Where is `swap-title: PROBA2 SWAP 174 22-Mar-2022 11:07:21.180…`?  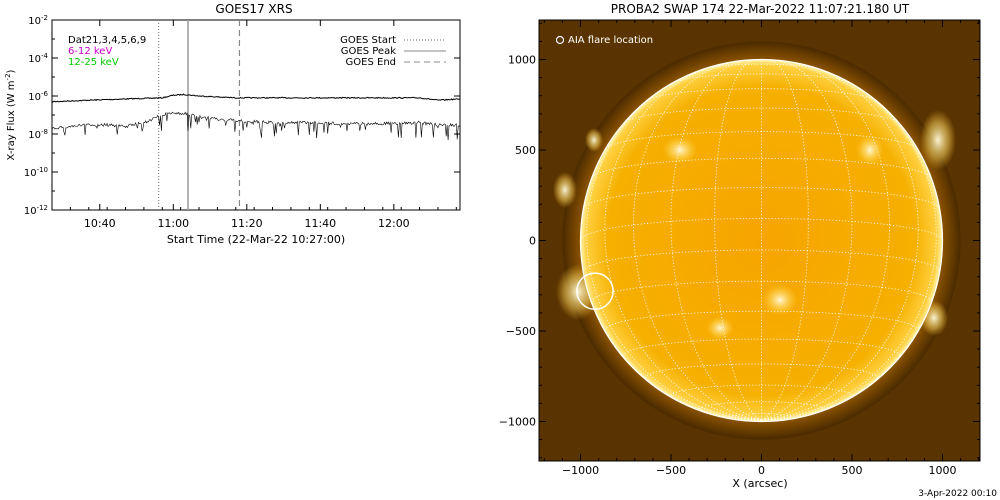
swap-title: PROBA2 SWAP 174 22-Mar-2022 11:07:21.180… is located at coordinates (760, 9).